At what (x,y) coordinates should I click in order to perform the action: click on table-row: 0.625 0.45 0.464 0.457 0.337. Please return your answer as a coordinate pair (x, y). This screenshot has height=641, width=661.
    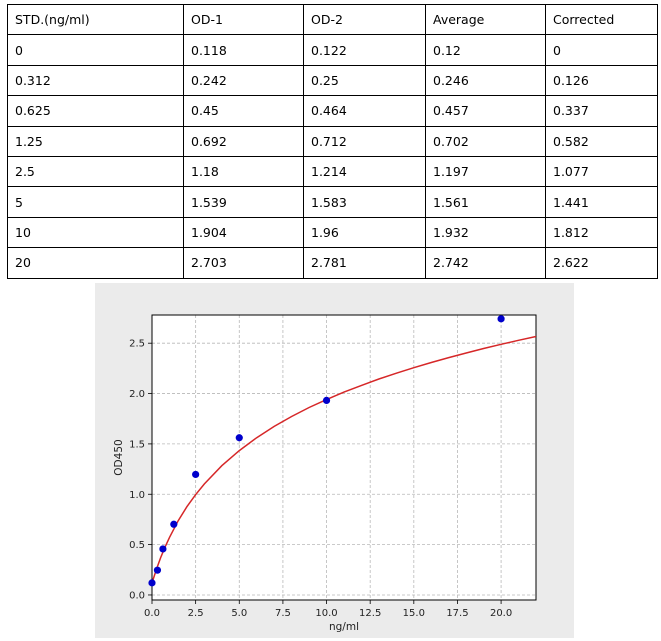
    Looking at the image, I should click on (332, 111).